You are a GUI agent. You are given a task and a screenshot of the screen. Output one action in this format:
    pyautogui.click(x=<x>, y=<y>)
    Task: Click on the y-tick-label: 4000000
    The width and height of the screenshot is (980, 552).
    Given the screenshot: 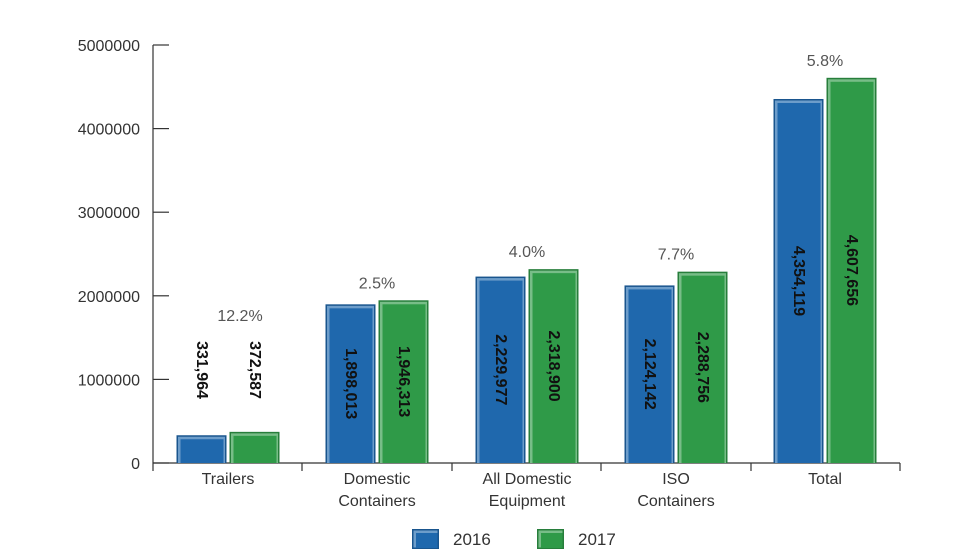 What is the action you would take?
    pyautogui.click(x=109, y=130)
    